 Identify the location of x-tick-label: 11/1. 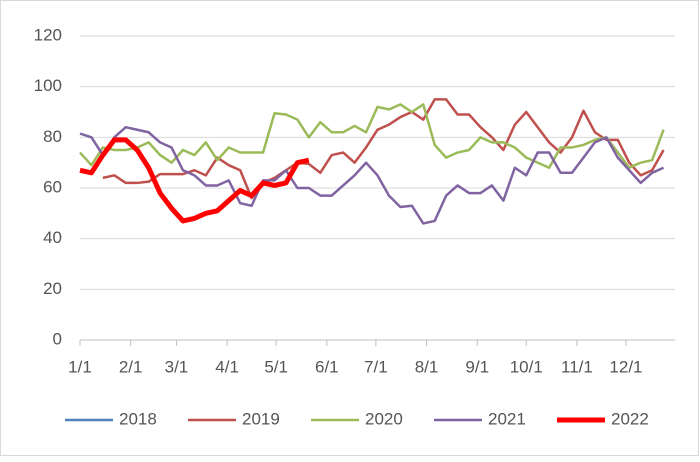
(577, 366).